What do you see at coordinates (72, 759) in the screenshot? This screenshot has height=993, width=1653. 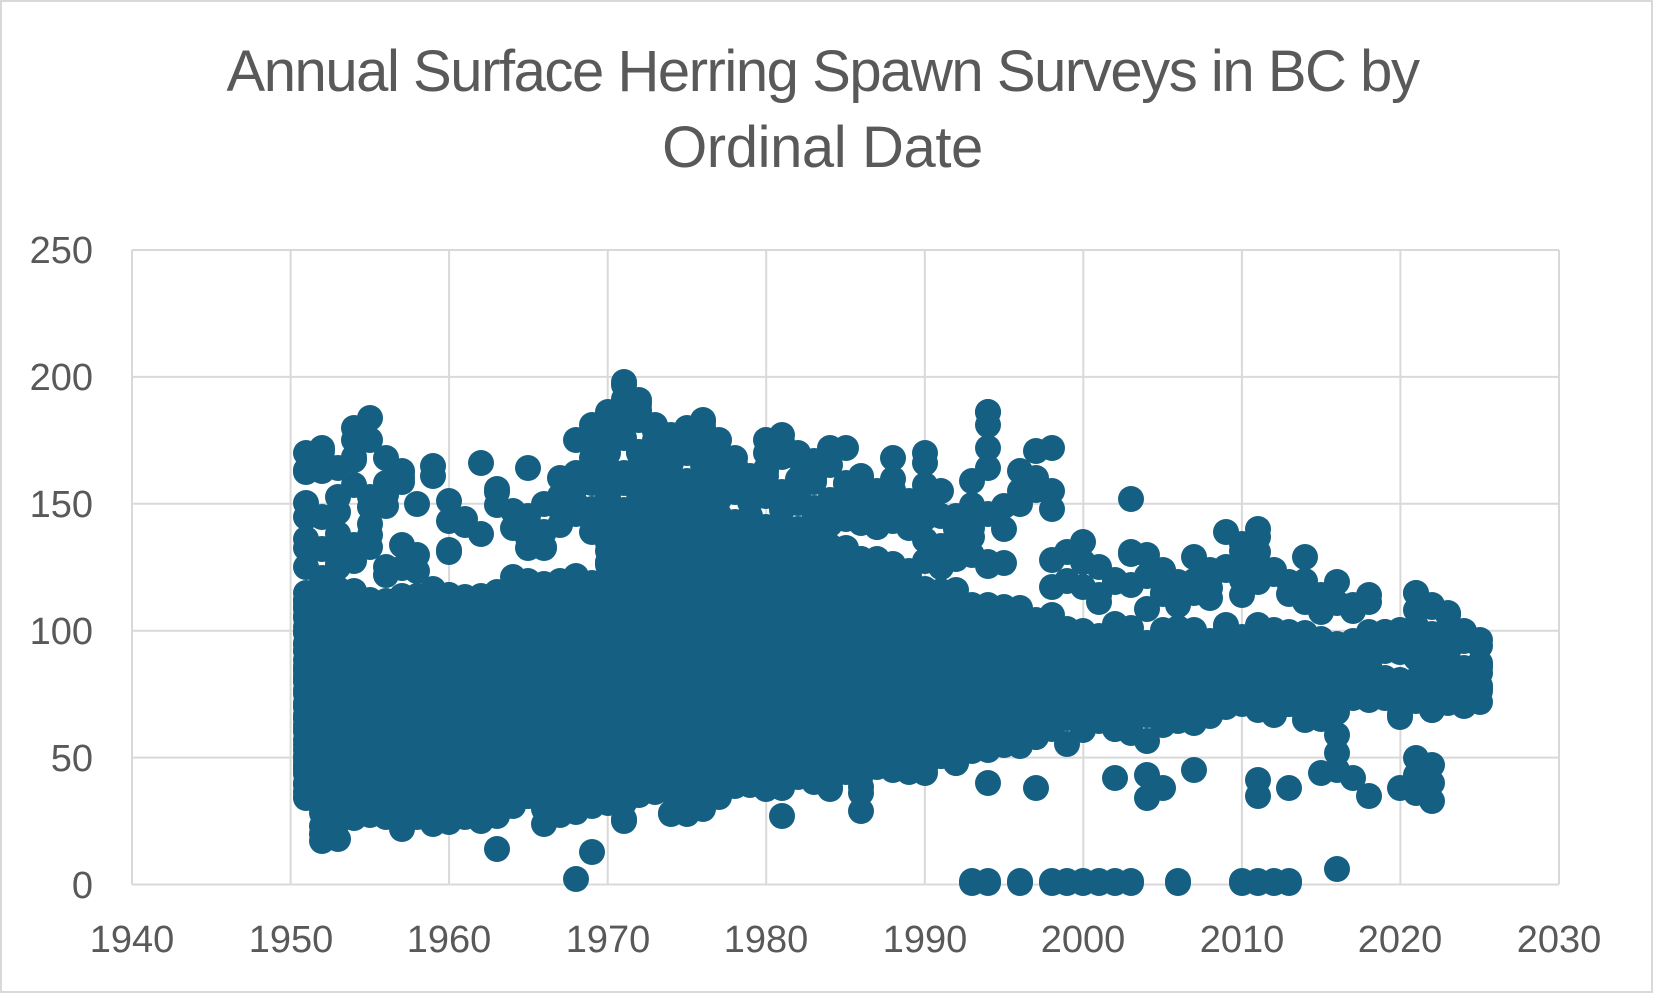 I see `svg-text: 50` at bounding box center [72, 759].